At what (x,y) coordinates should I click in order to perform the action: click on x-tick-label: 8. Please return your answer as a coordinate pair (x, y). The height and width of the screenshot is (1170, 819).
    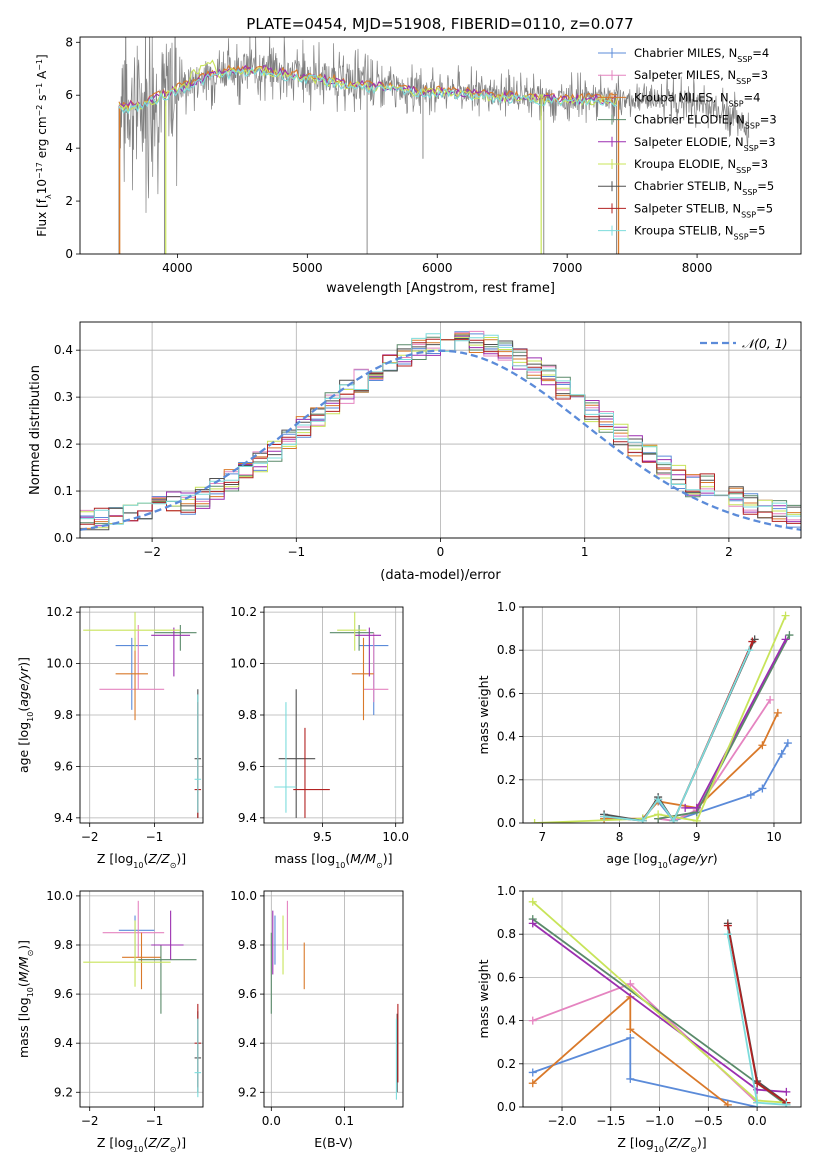
    Looking at the image, I should click on (620, 837).